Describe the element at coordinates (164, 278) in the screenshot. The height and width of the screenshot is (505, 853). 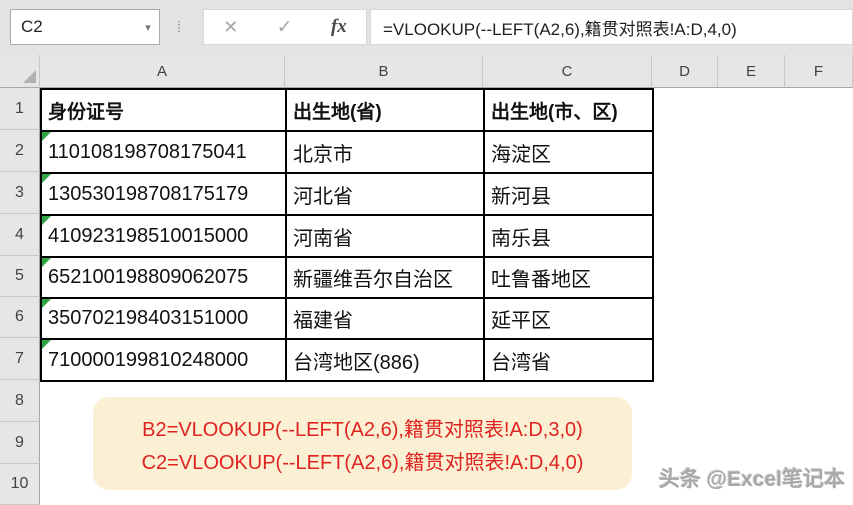
I see `cell-A5: 652100198809062075` at that location.